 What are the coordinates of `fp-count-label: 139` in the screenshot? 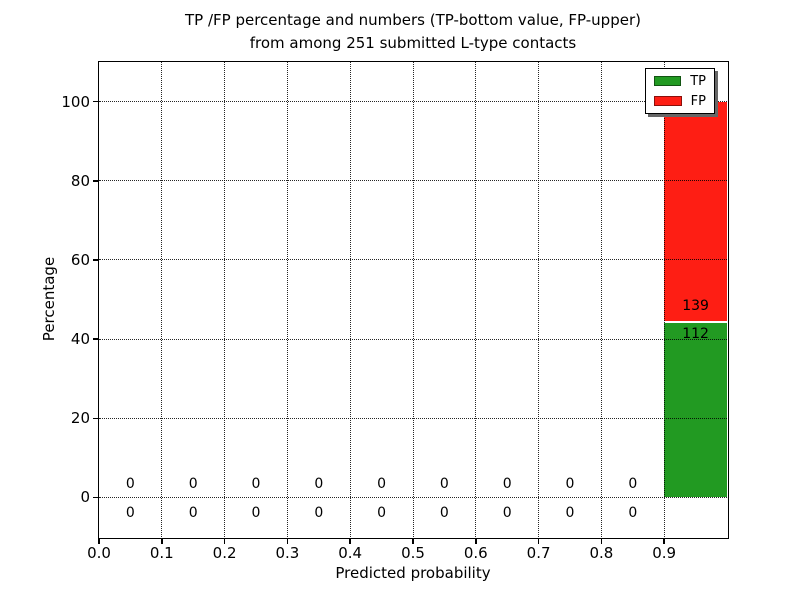 It's located at (695, 305).